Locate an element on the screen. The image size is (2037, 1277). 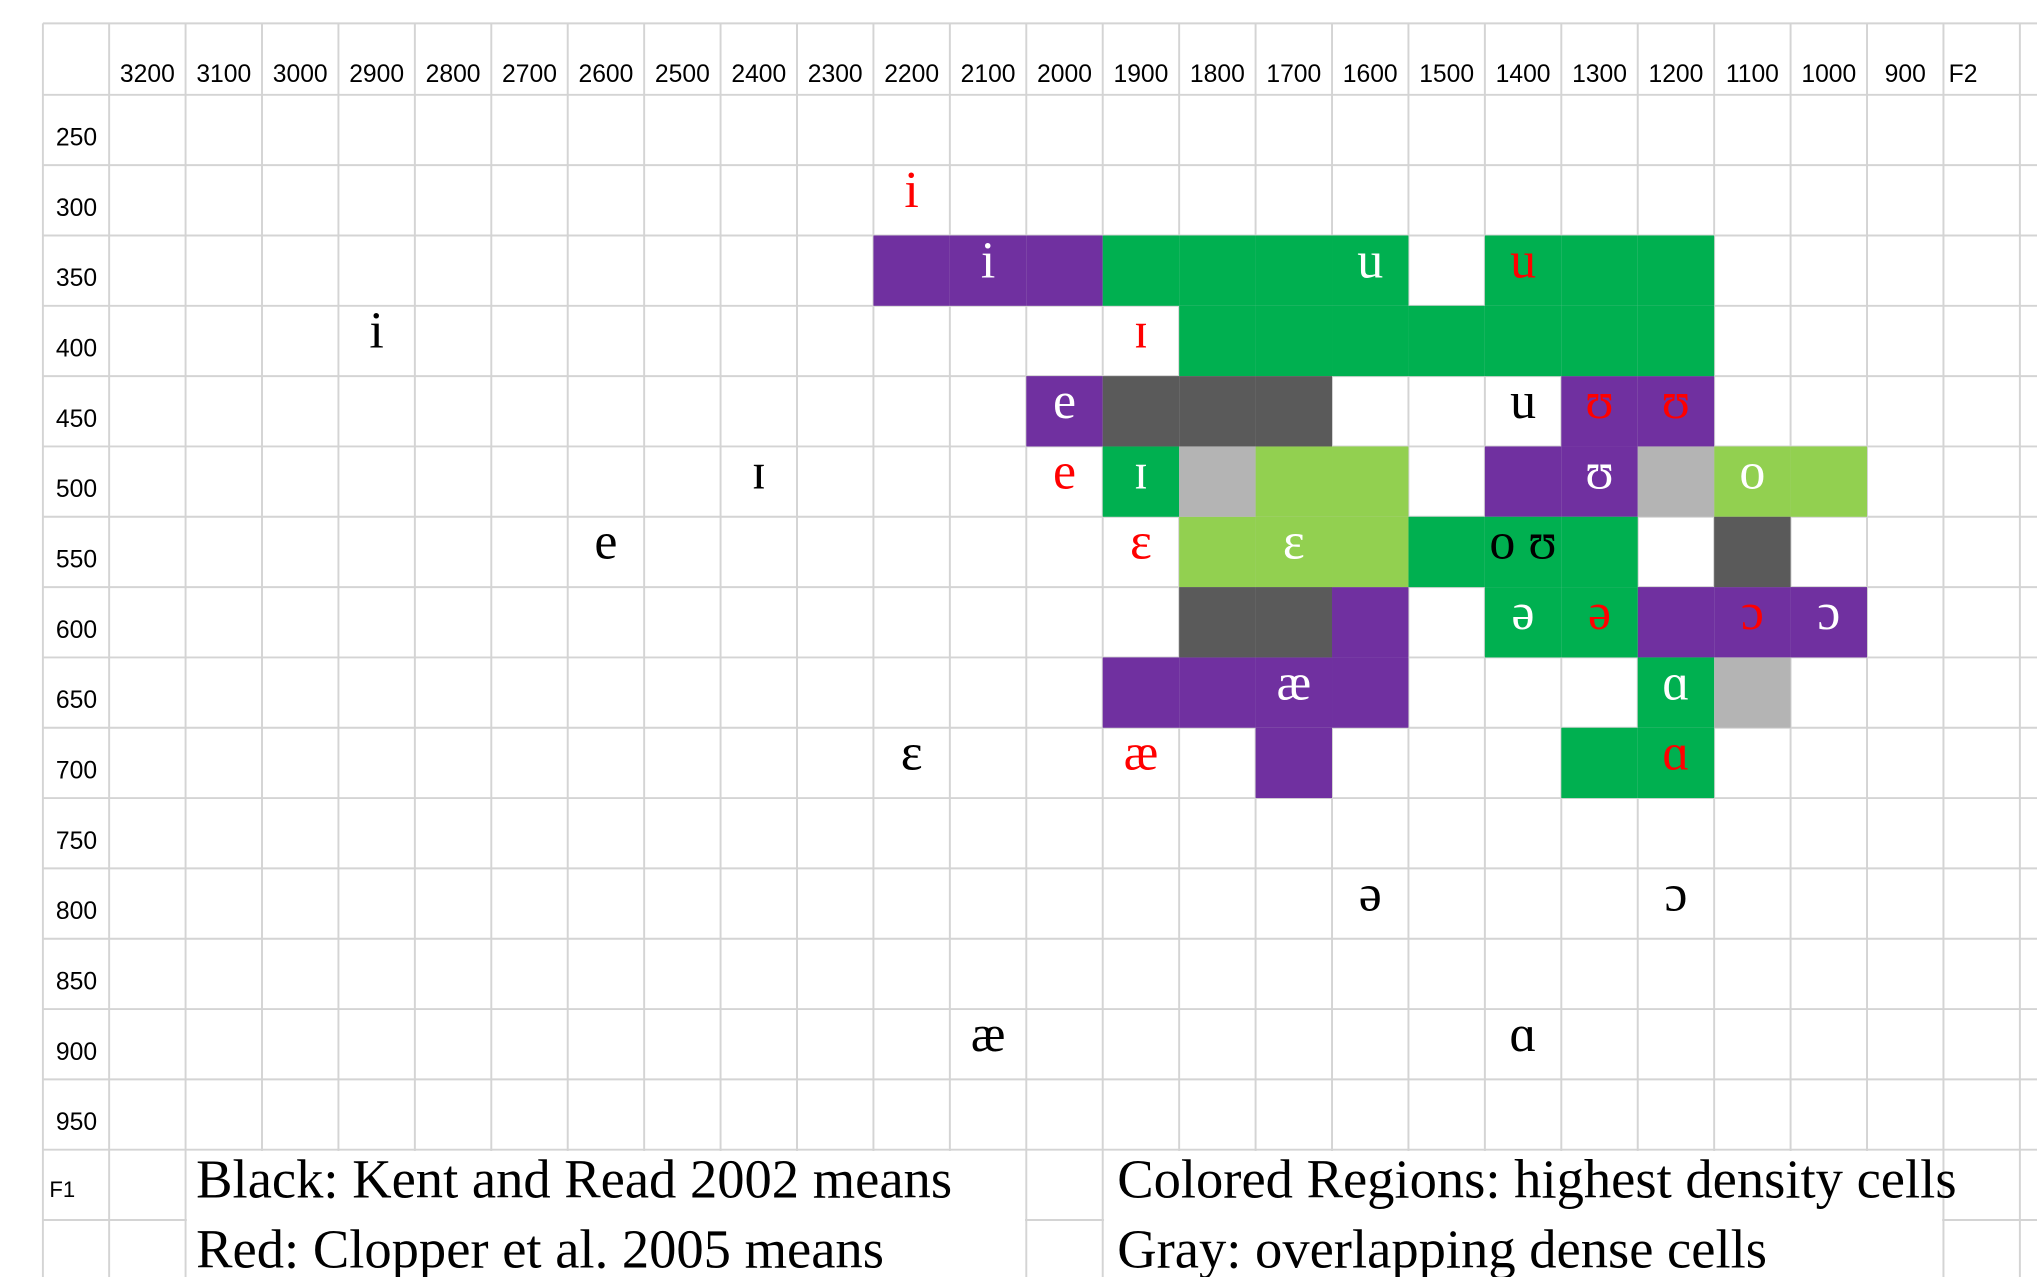
f2-tick-label: 1900 is located at coordinates (1140, 74).